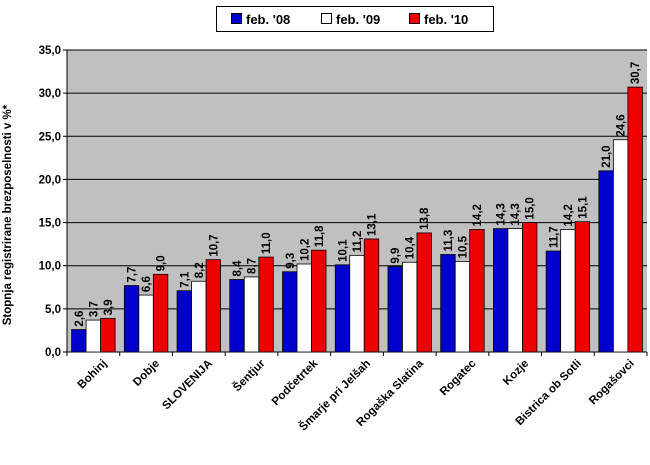 Image resolution: width=650 pixels, height=465 pixels. I want to click on data-label: 11,0, so click(267, 243).